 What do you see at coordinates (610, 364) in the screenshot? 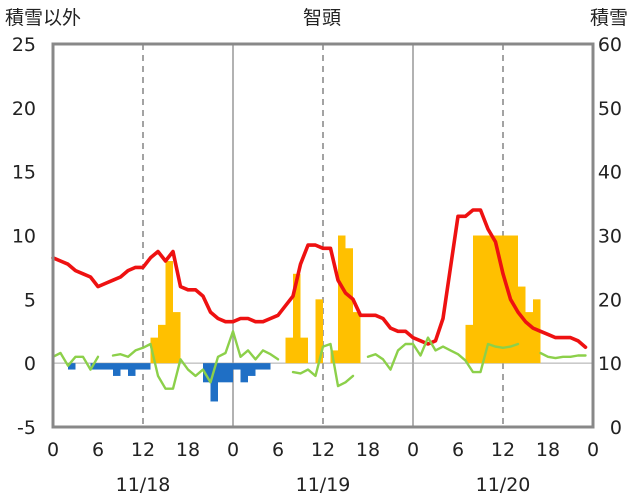
I see `right-tick-label: 10` at bounding box center [610, 364].